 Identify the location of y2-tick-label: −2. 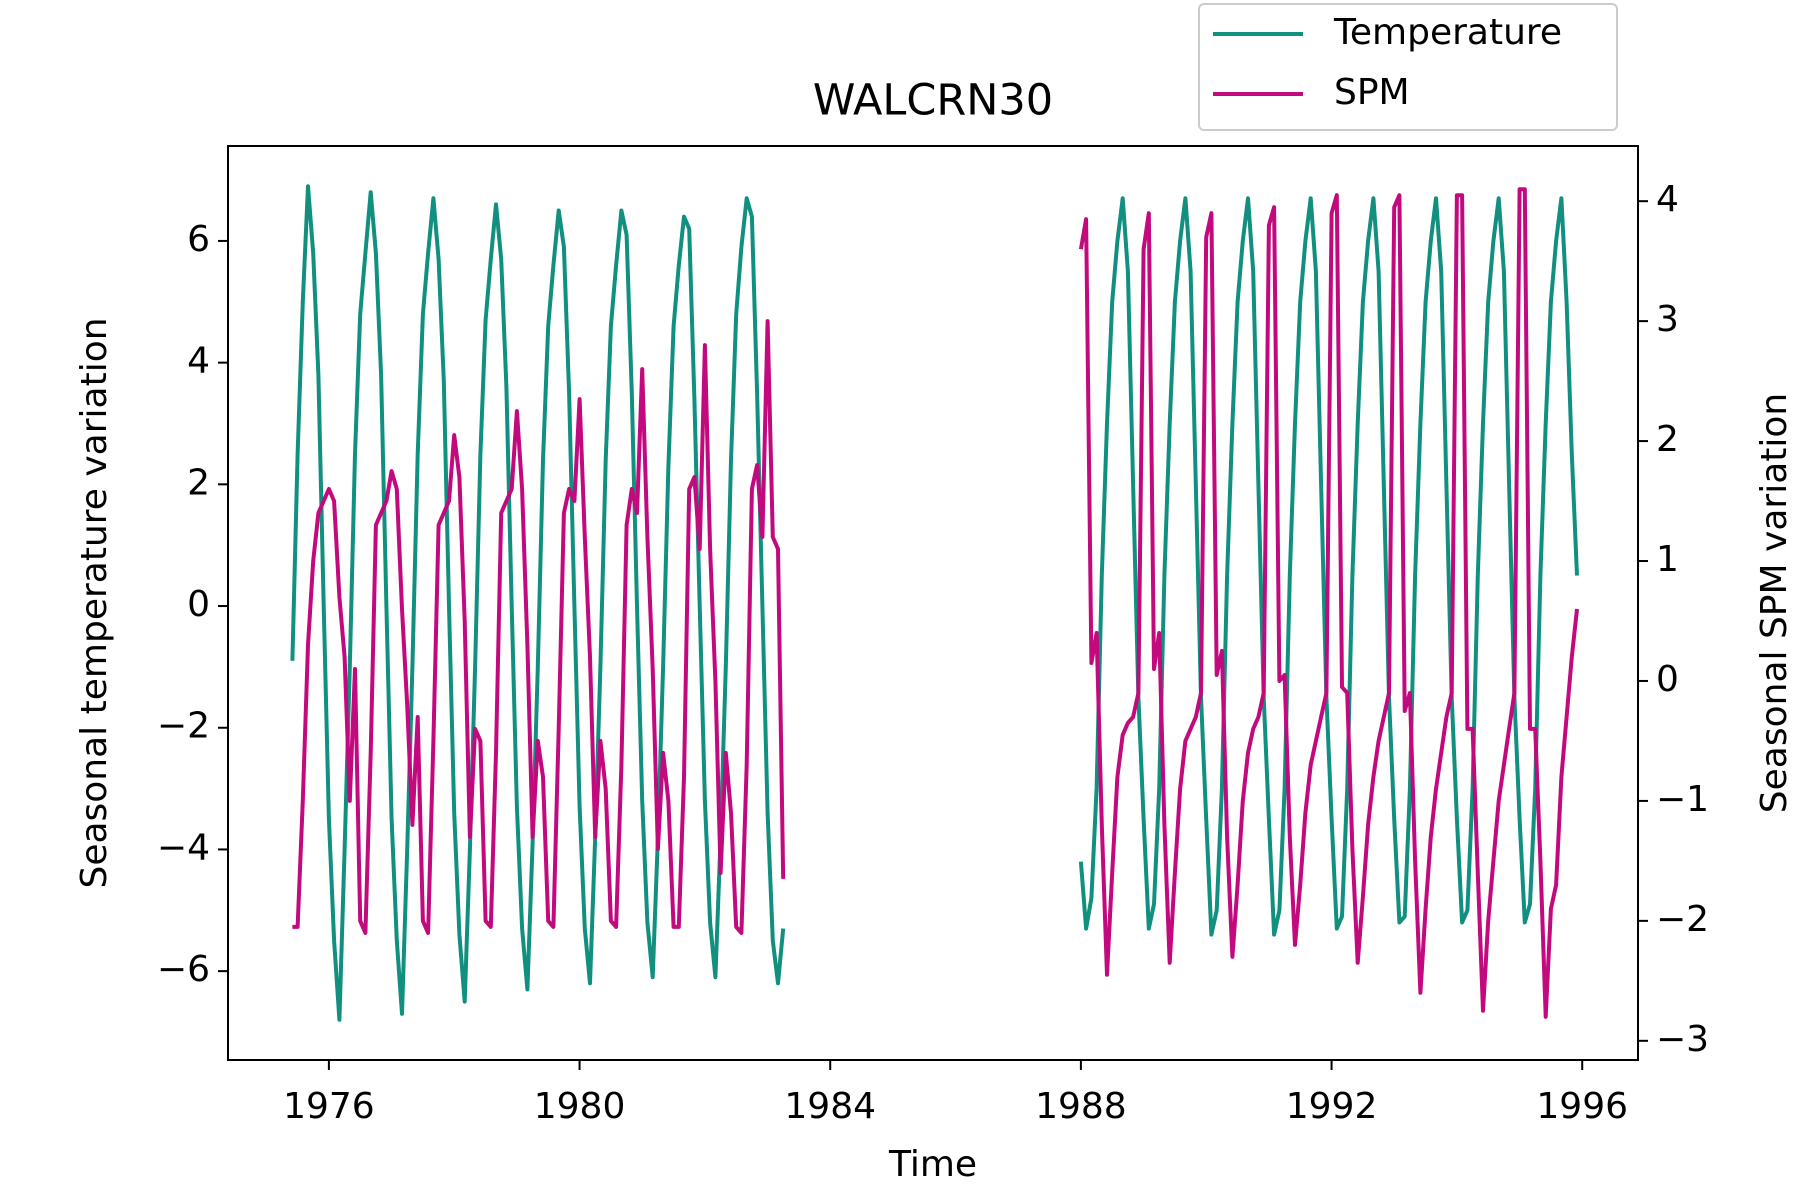
(1682, 919).